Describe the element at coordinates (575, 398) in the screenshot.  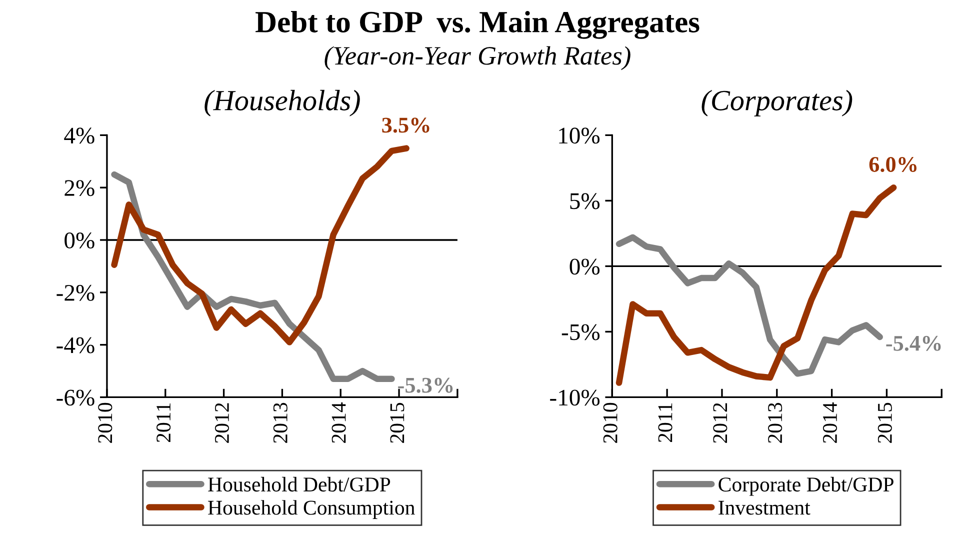
I see `y-tick-label: -10%` at that location.